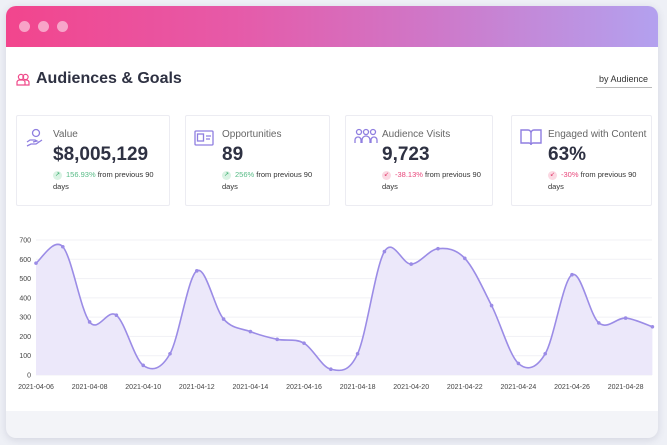  Describe the element at coordinates (62, 26) in the screenshot. I see `window-maximize-button` at that location.